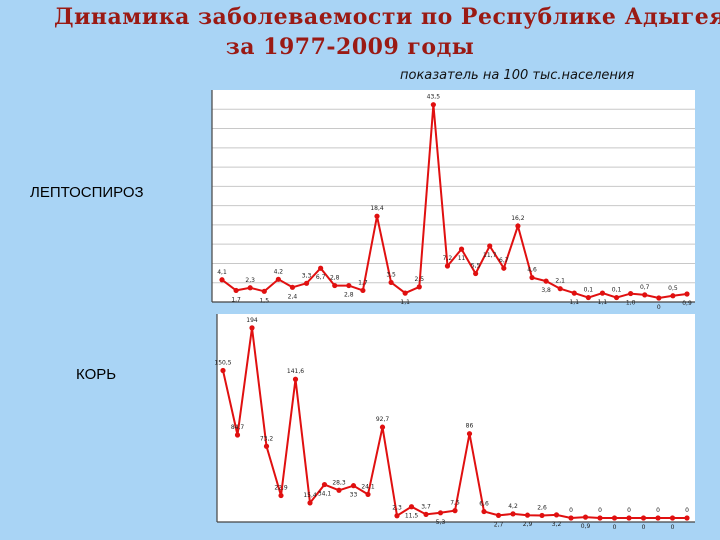 This screenshot has width=720, height=540. What do you see at coordinates (354, 495) in the screenshot?
I see `measles-data-label: 33` at bounding box center [354, 495].